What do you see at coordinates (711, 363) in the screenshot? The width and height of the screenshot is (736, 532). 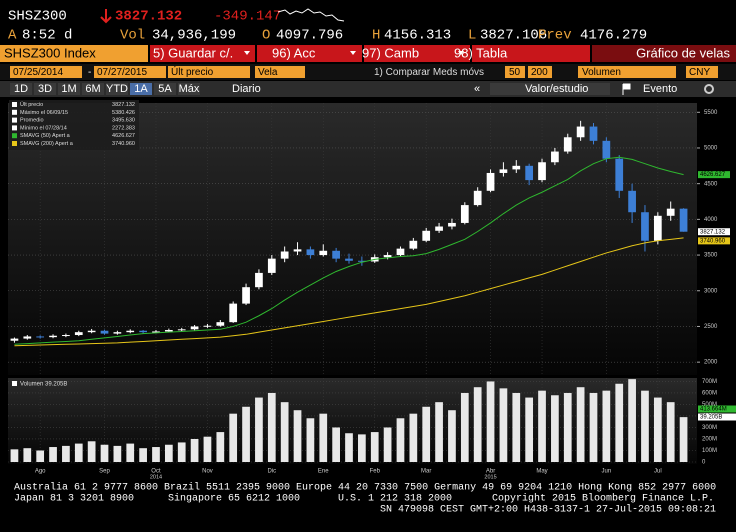 I see `y-tick-label: 2000` at bounding box center [711, 363].